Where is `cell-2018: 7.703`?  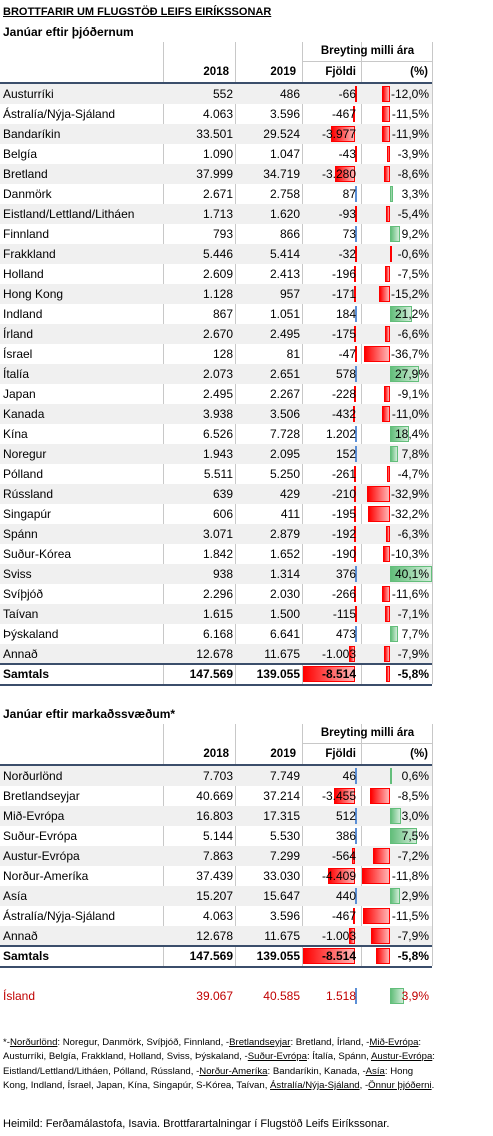 cell-2018: 7.703 is located at coordinates (217, 776).